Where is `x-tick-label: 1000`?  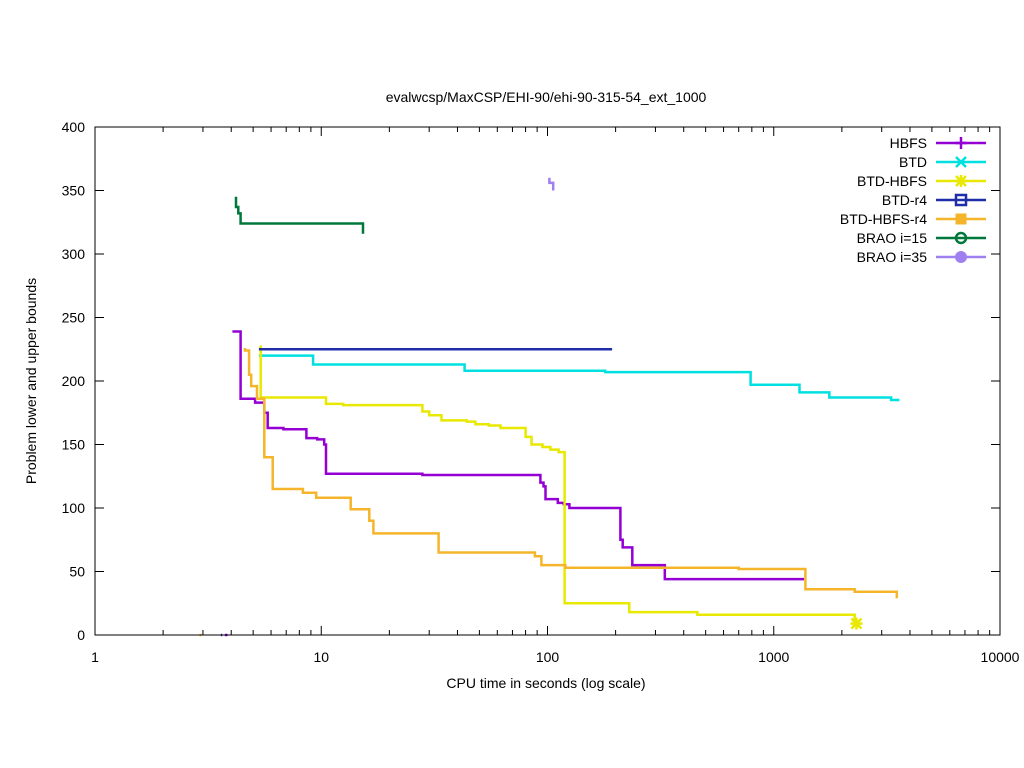
x-tick-label: 1000 is located at coordinates (773, 657).